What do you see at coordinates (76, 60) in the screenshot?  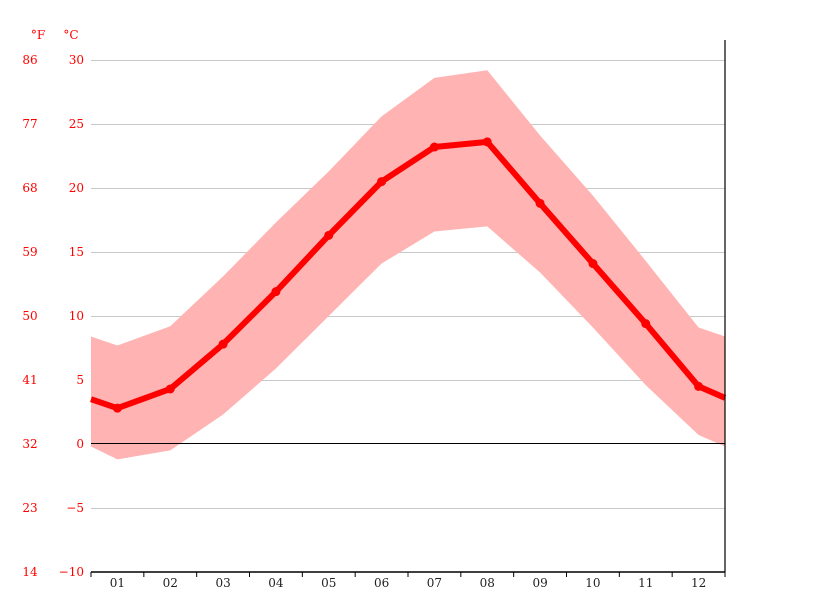 I see `y-tick-celsius: 30` at bounding box center [76, 60].